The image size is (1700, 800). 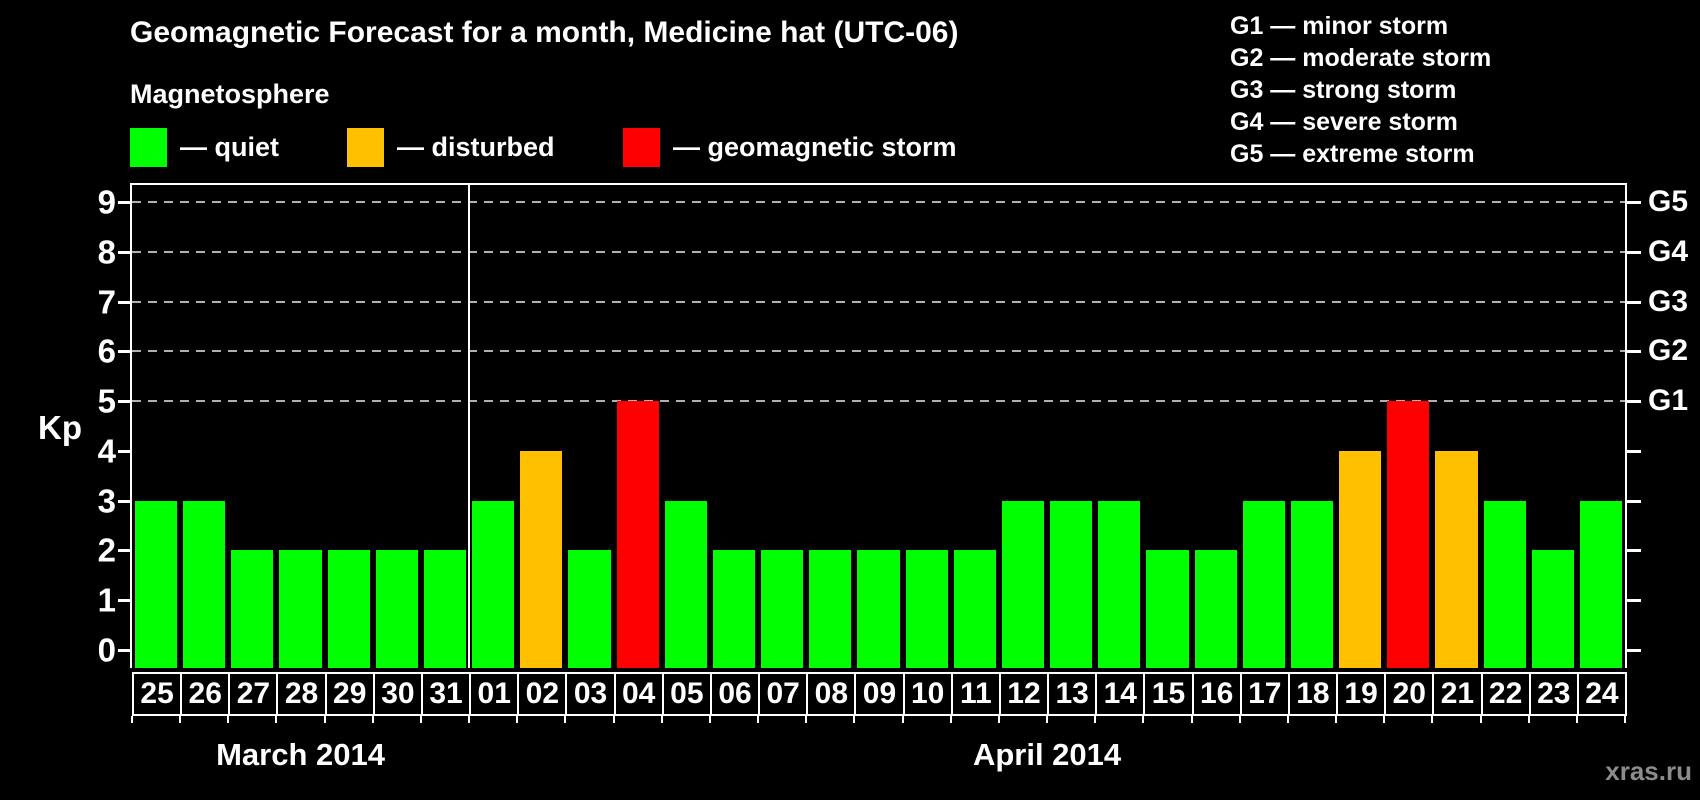 What do you see at coordinates (365, 147) in the screenshot?
I see `legend-swatch-disturbed` at bounding box center [365, 147].